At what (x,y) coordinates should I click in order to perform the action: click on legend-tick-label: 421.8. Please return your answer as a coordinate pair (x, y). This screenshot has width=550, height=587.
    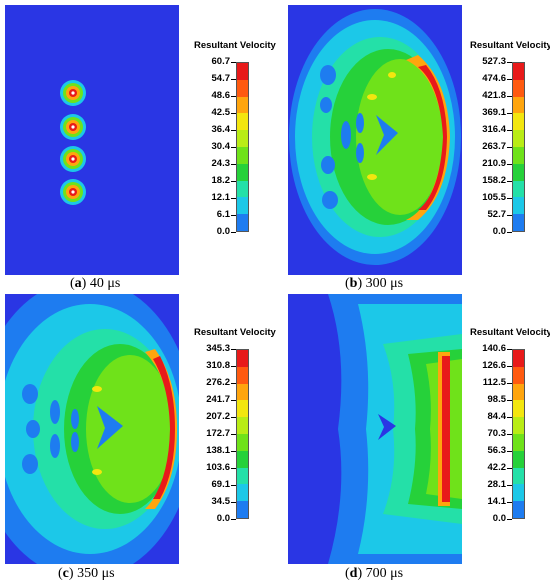
    Looking at the image, I should click on (494, 95).